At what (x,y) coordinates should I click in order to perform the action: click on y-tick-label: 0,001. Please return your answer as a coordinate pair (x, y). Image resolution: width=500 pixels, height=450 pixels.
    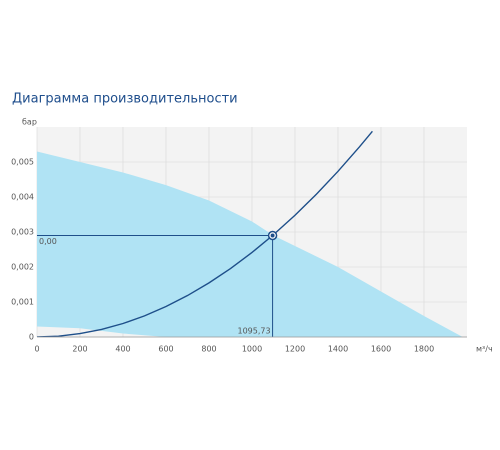
    Looking at the image, I should click on (22, 302).